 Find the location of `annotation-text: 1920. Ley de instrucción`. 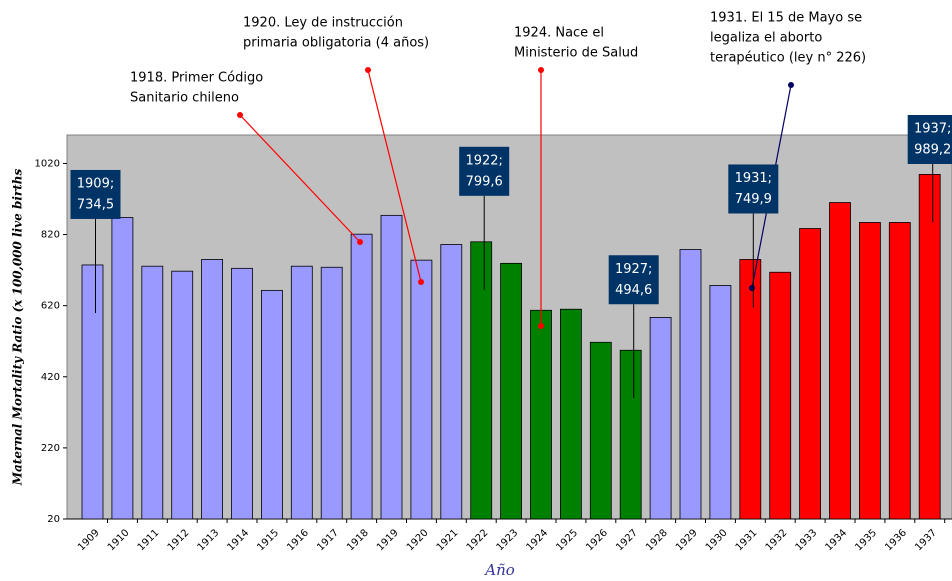

annotation-text: 1920. Ley de instrucción is located at coordinates (323, 23).